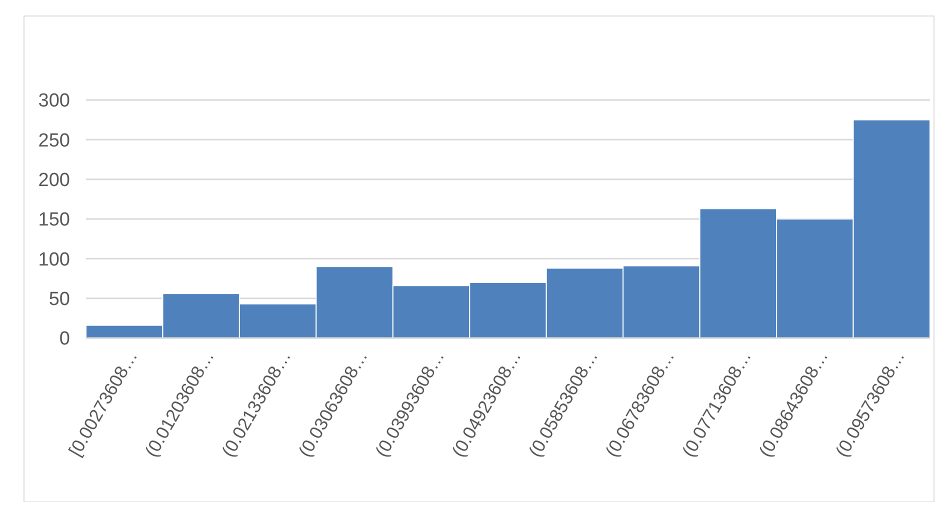  I want to click on y-tick-label: 250, so click(54, 141).